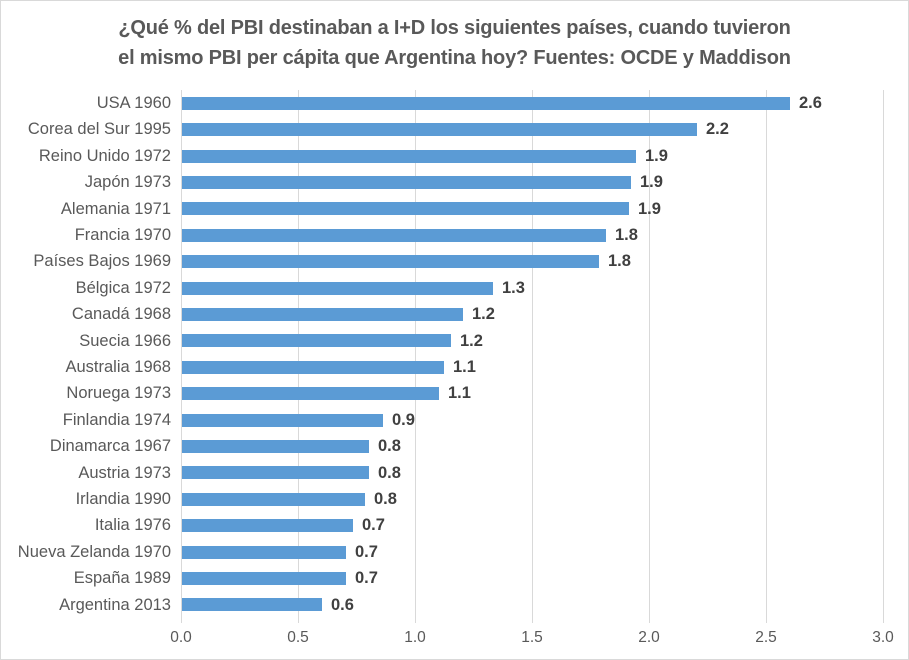  What do you see at coordinates (99, 129) in the screenshot?
I see `category-label: Corea del Sur 1995` at bounding box center [99, 129].